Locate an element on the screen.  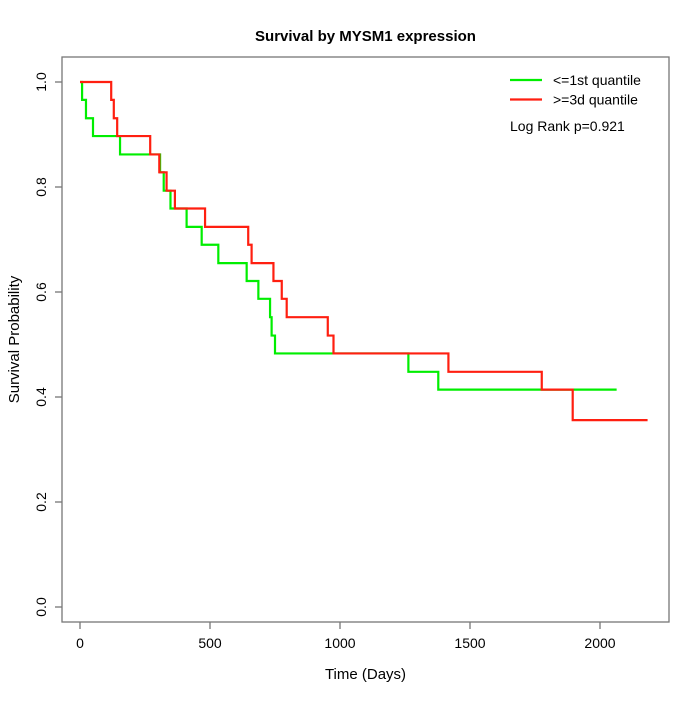
x-tick-label: 500 is located at coordinates (210, 643).